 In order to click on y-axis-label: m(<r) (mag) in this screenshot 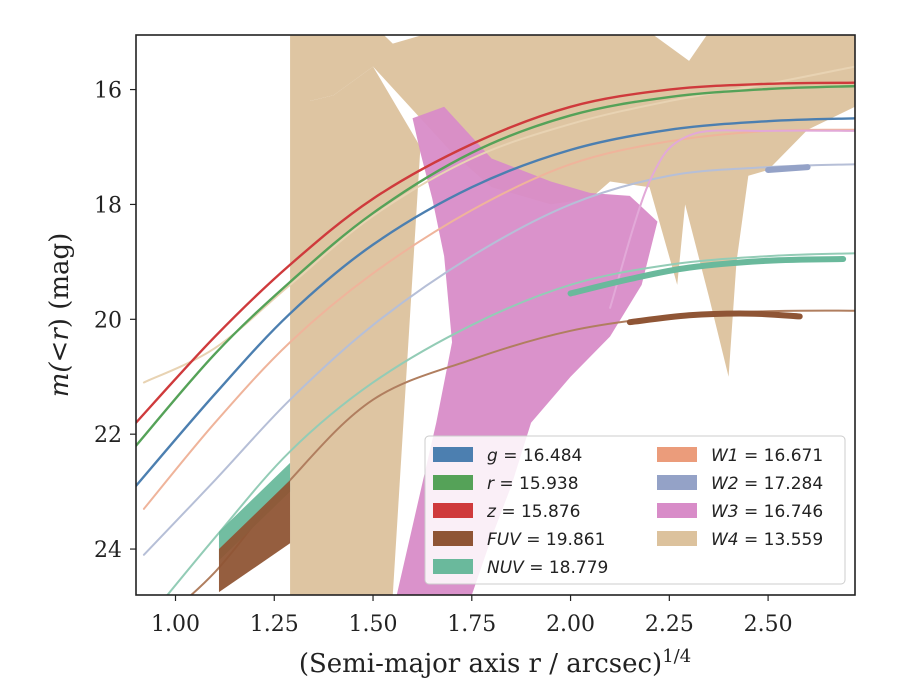, I will do `click(60, 315)`.